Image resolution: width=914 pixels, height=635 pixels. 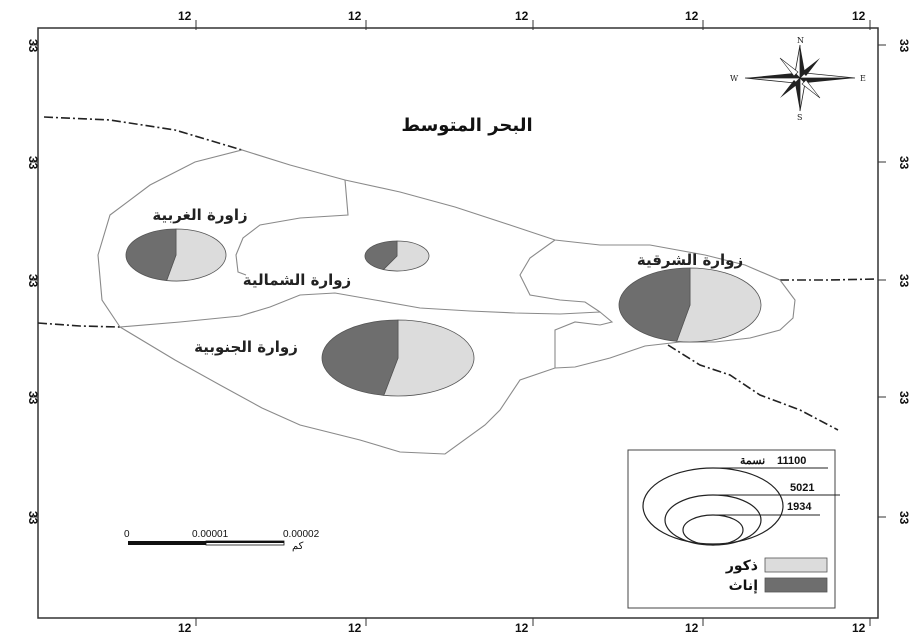 What do you see at coordinates (301, 534) in the screenshot?
I see `scale-label-2: 0.00002` at bounding box center [301, 534].